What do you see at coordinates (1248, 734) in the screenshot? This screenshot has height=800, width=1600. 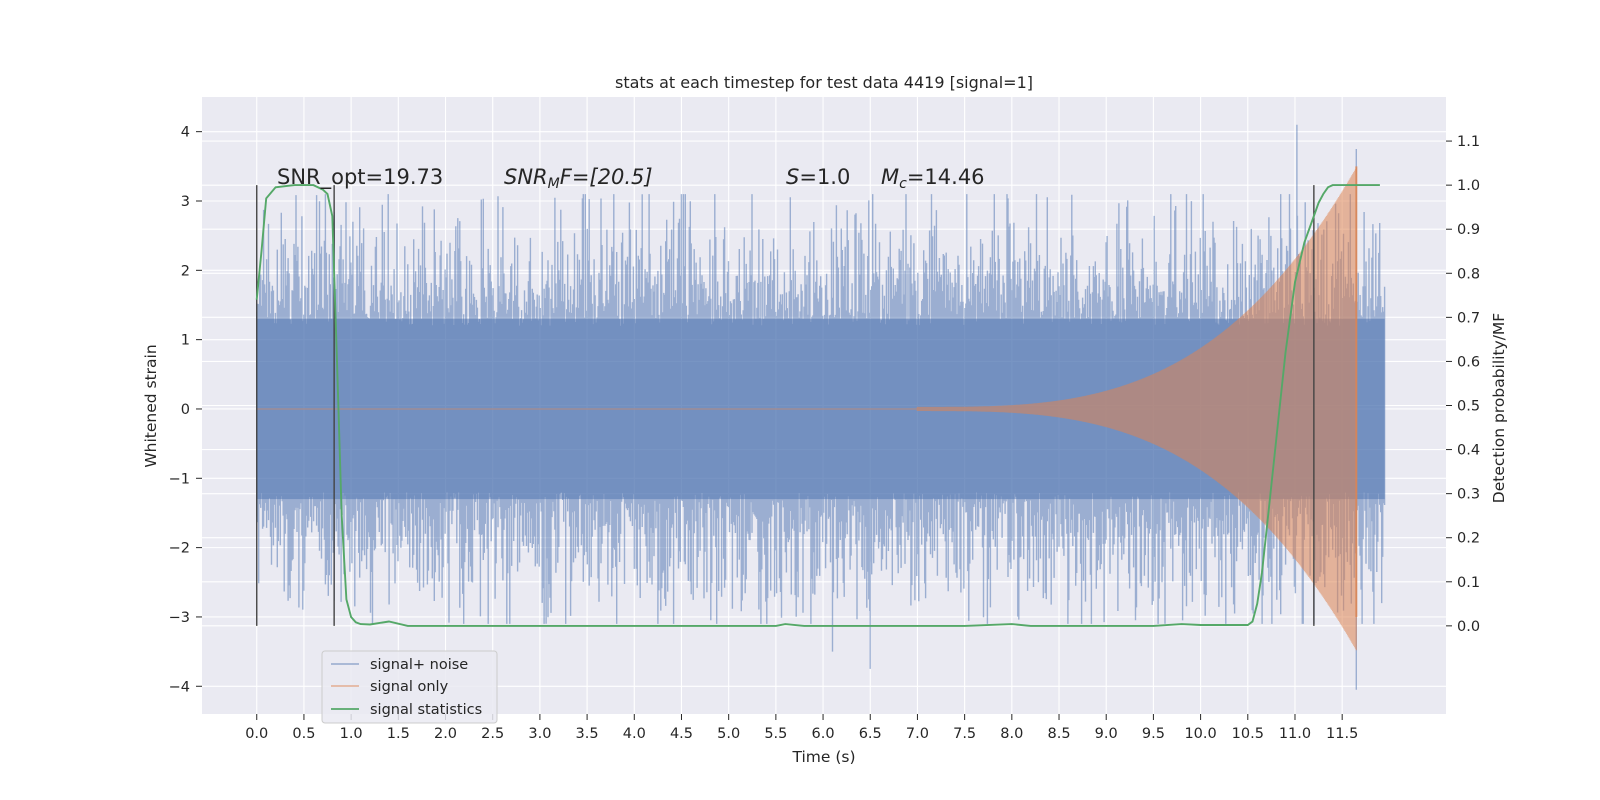 I see `x-tick-label: 10.5` at bounding box center [1248, 734].